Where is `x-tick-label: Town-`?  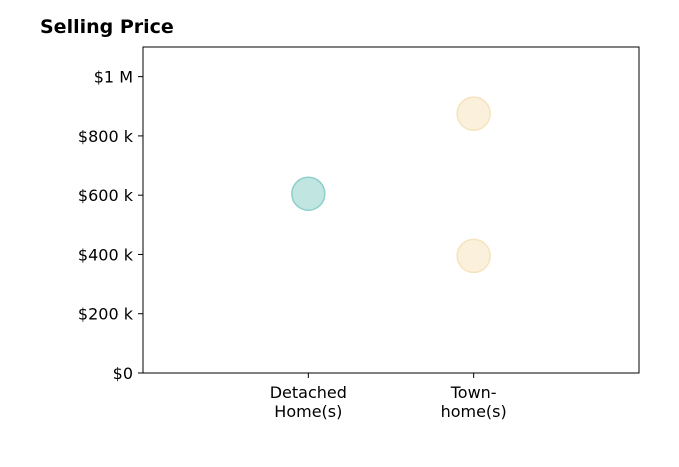
x-tick-label: Town- is located at coordinates (473, 392).